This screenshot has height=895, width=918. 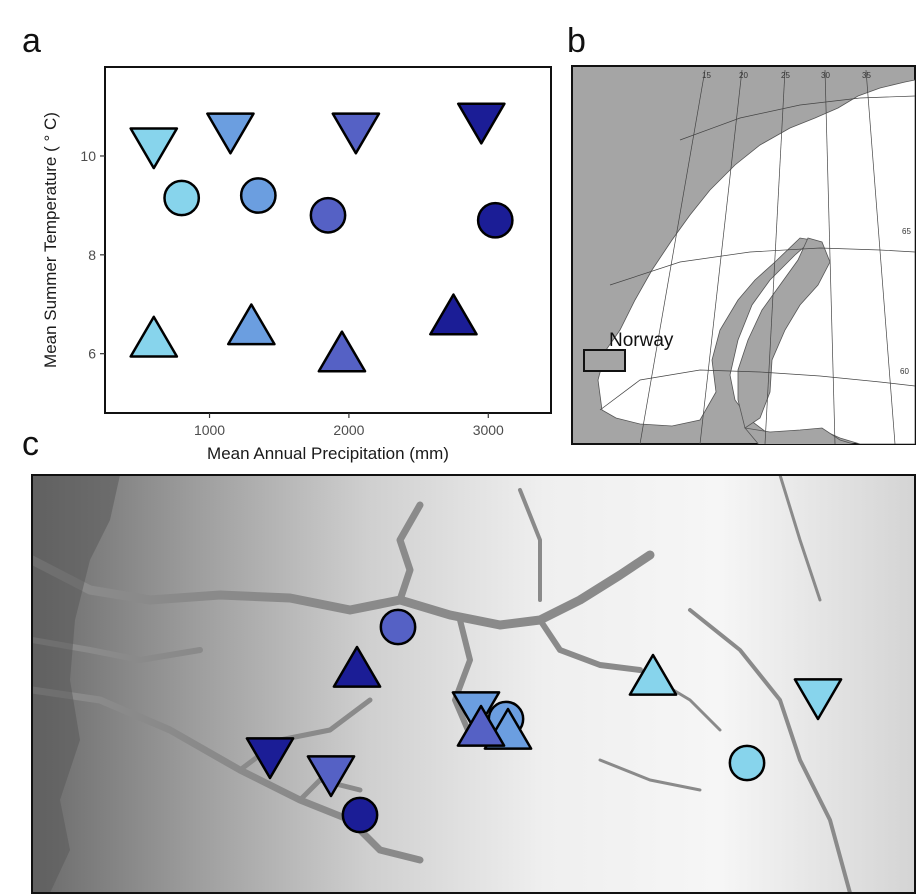 I want to click on x-tick-label: 1000, so click(x=209, y=430).